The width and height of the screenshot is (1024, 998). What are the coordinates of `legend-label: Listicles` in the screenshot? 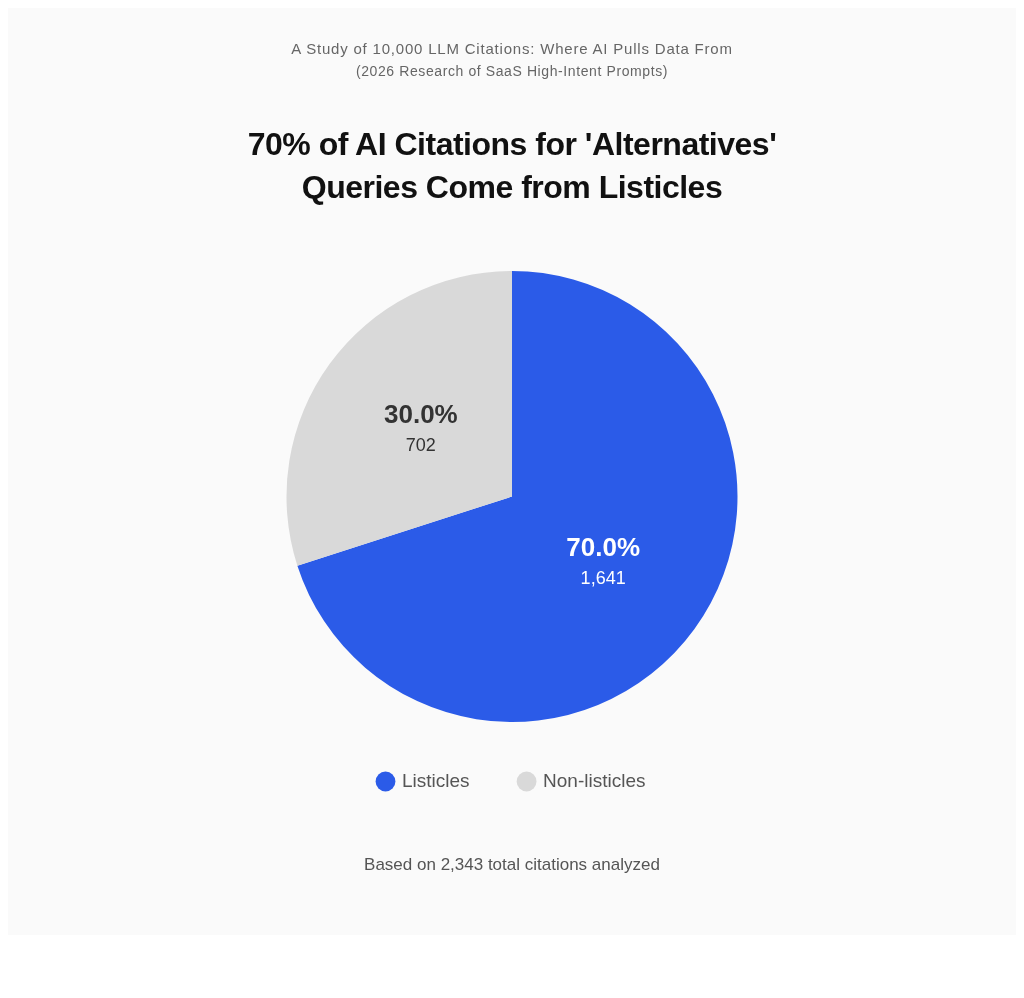 It's located at (436, 780).